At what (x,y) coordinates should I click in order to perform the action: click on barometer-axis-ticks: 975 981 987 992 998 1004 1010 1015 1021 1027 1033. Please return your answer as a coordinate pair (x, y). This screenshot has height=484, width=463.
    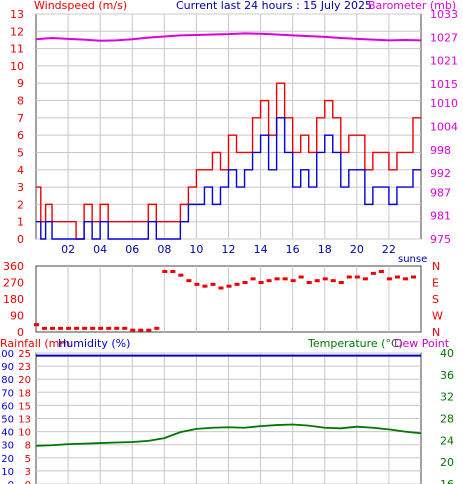
    Looking at the image, I should click on (444, 127).